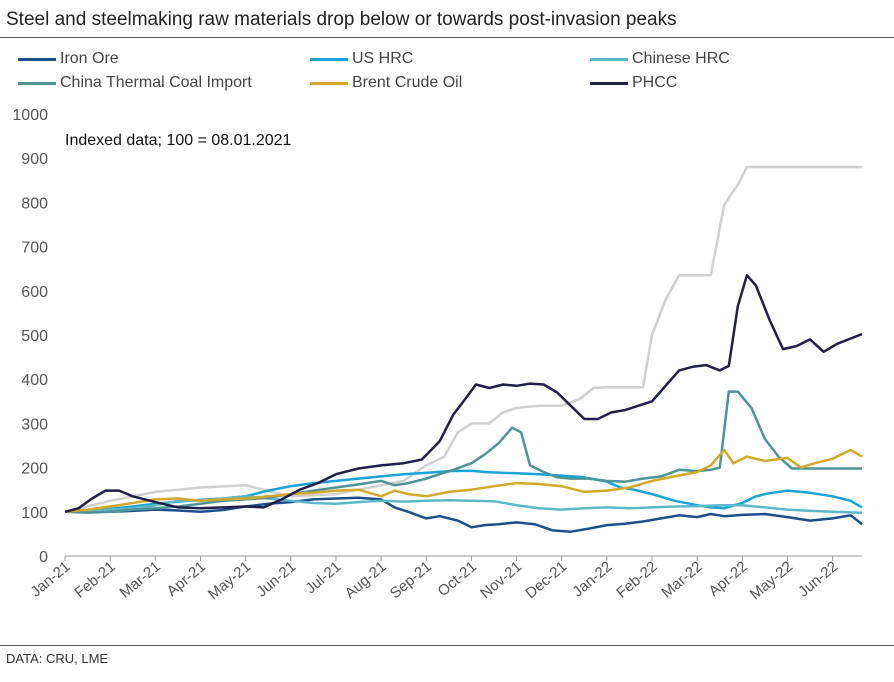 Image resolution: width=894 pixels, height=682 pixels. What do you see at coordinates (178, 140) in the screenshot?
I see `chart-annotation: Indexed data; 100 = 08.01.2021` at bounding box center [178, 140].